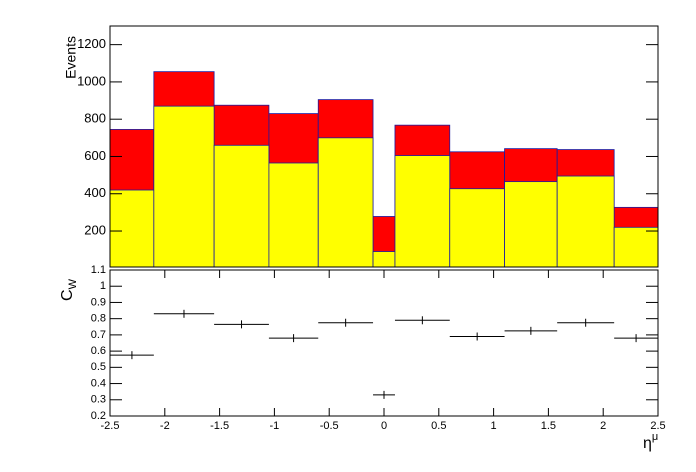 The width and height of the screenshot is (696, 472). What do you see at coordinates (603, 426) in the screenshot?
I see `x-tick-label: 2` at bounding box center [603, 426].